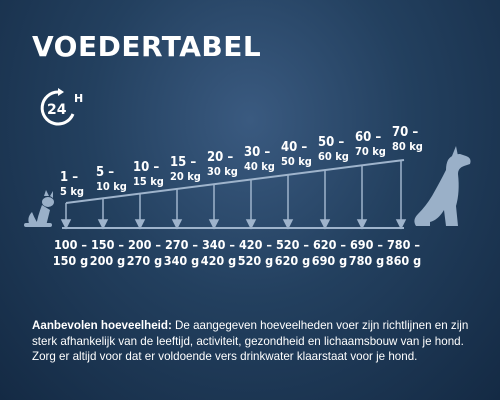  I want to click on weight-label: 1 –5 kg, so click(72, 184).